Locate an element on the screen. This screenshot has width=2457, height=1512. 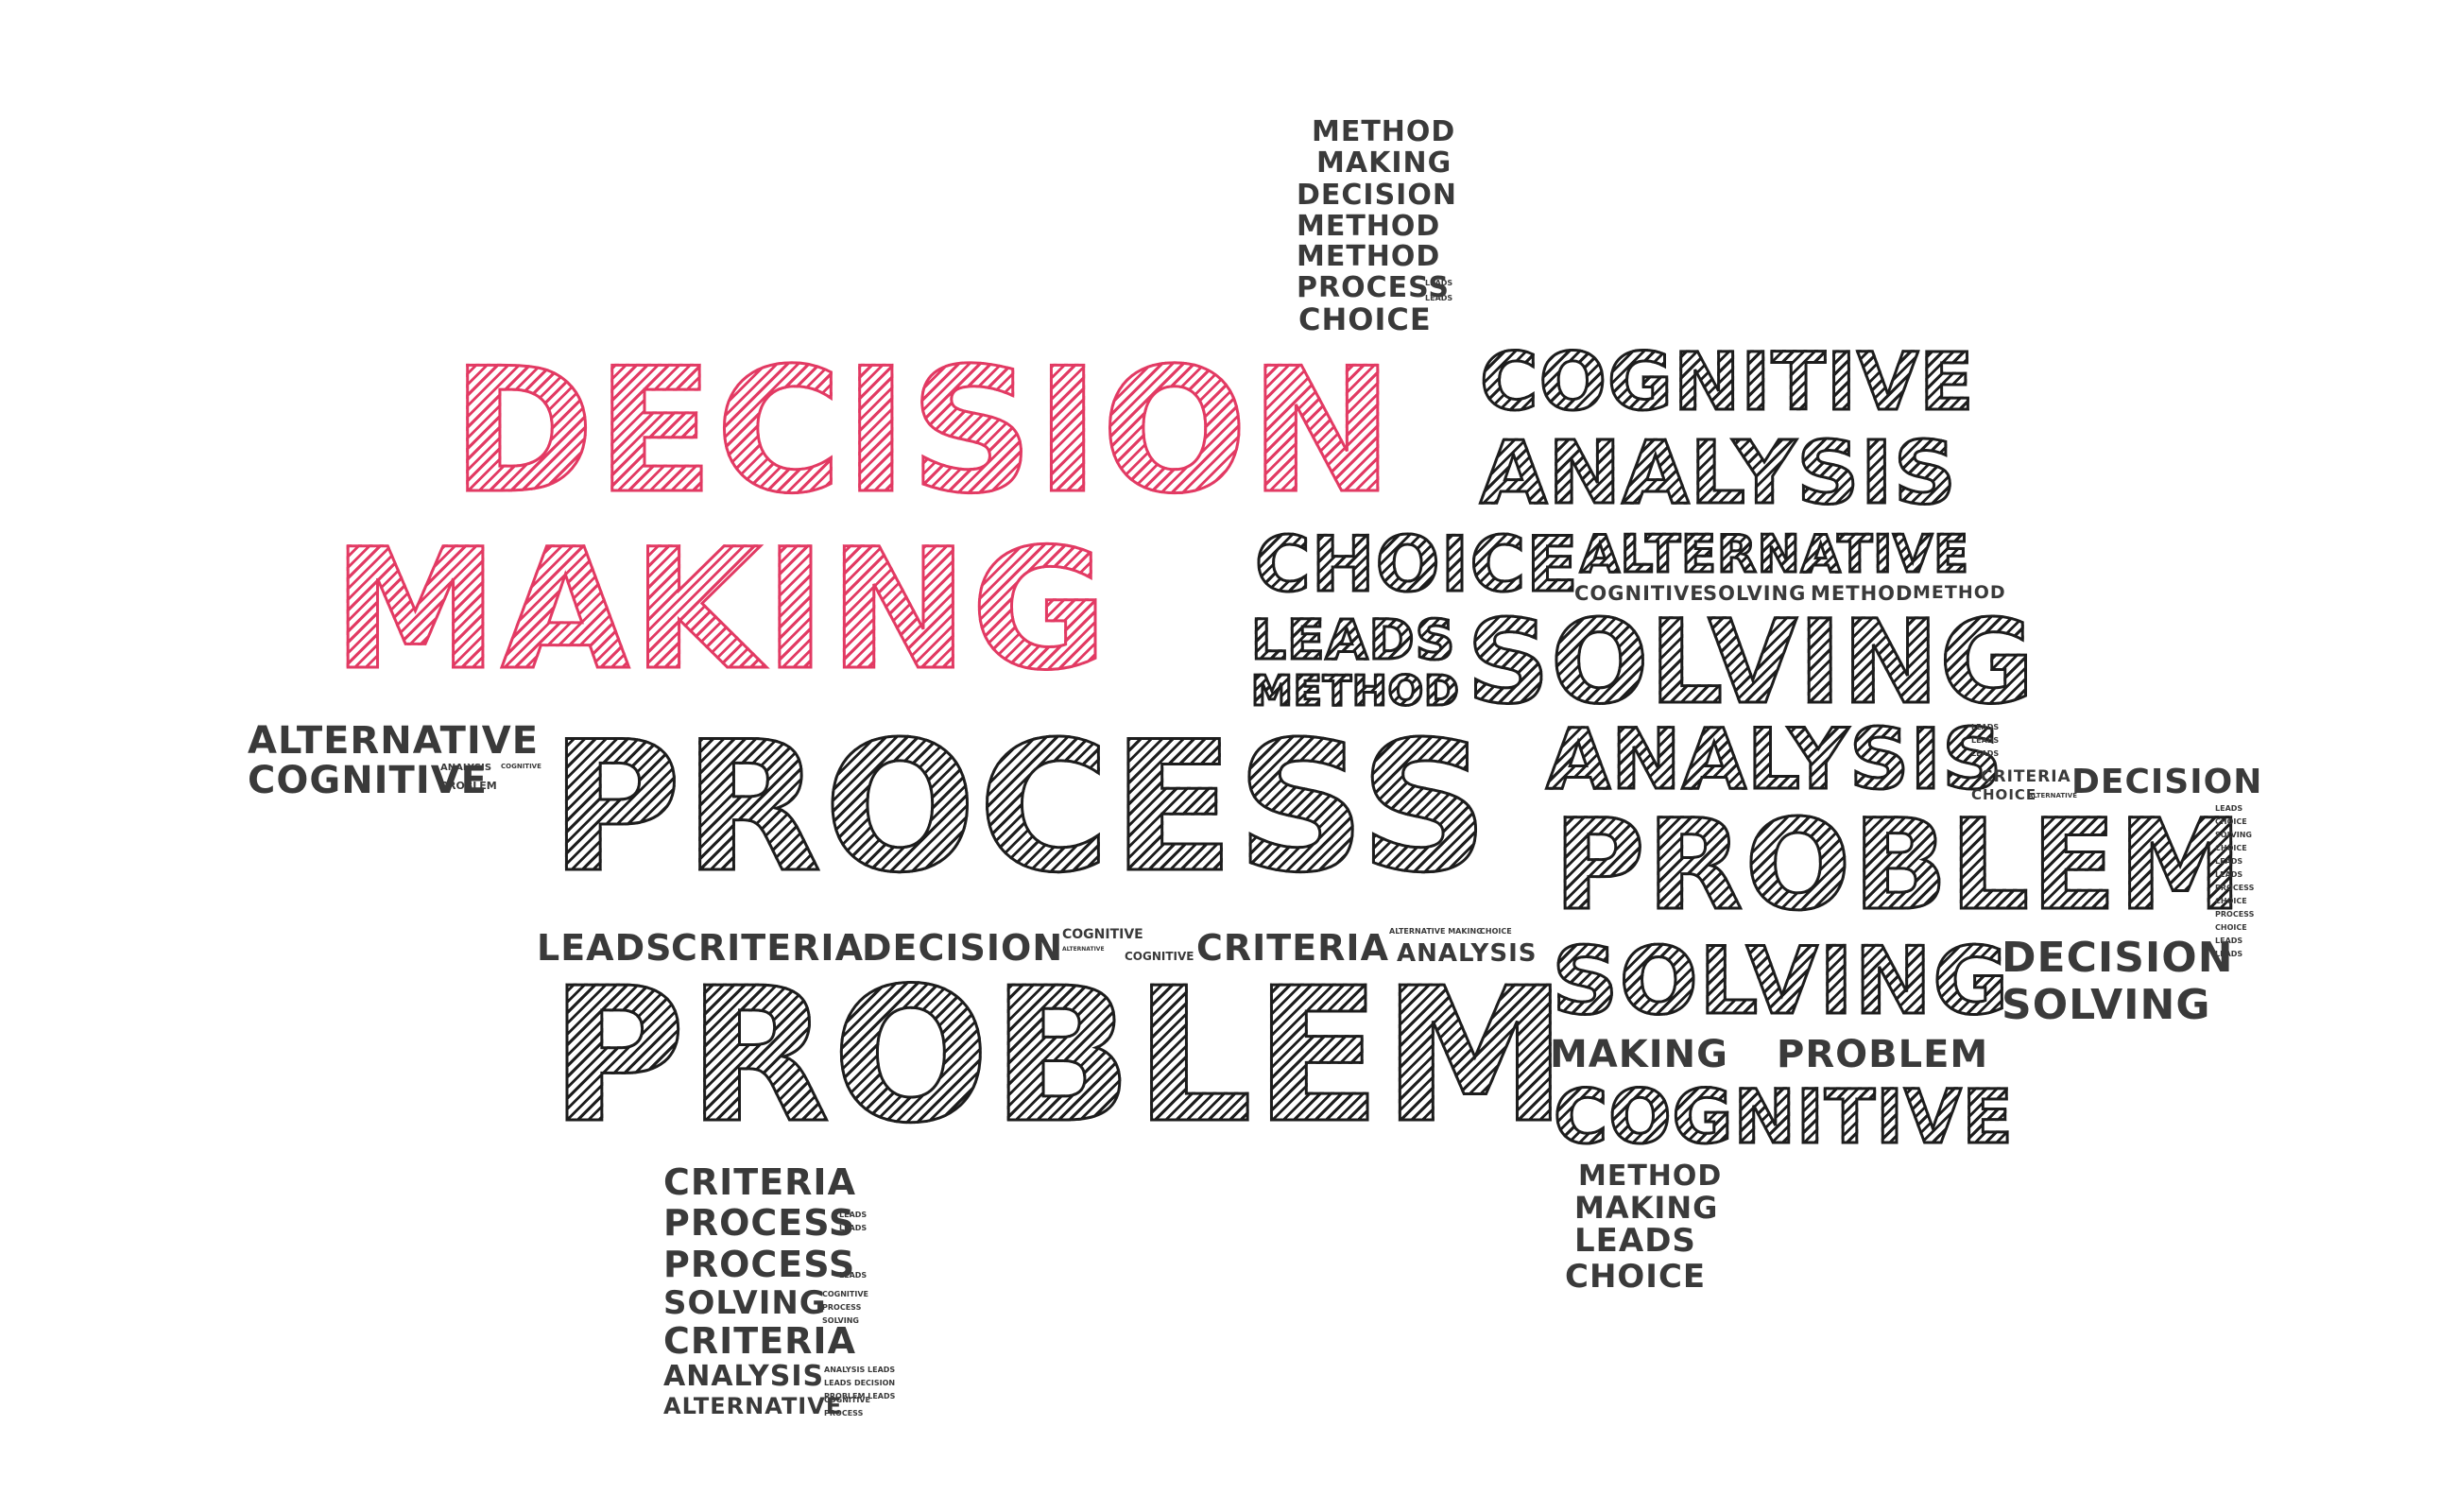
word-decision-main: DECISION is located at coordinates (923, 431).